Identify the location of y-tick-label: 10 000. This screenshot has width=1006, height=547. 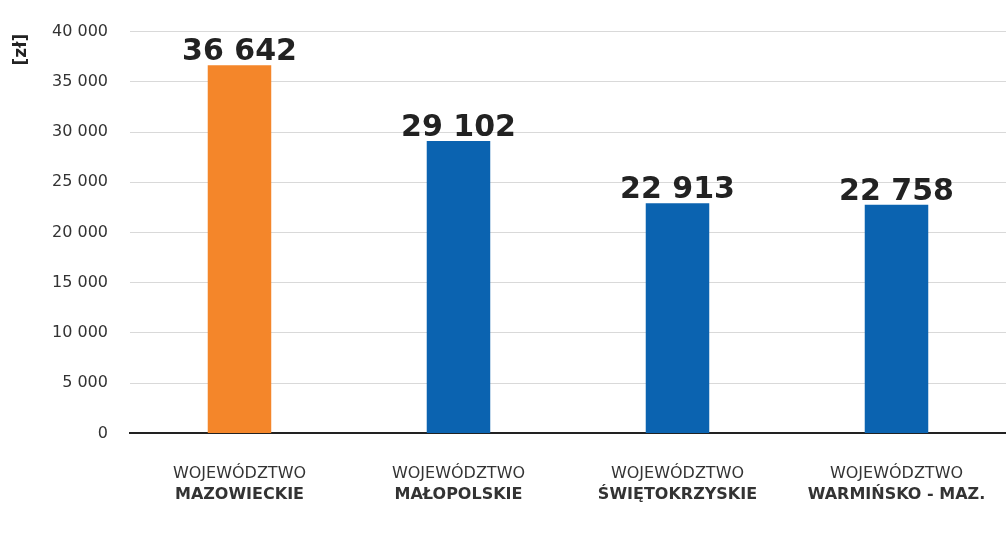
(80, 332).